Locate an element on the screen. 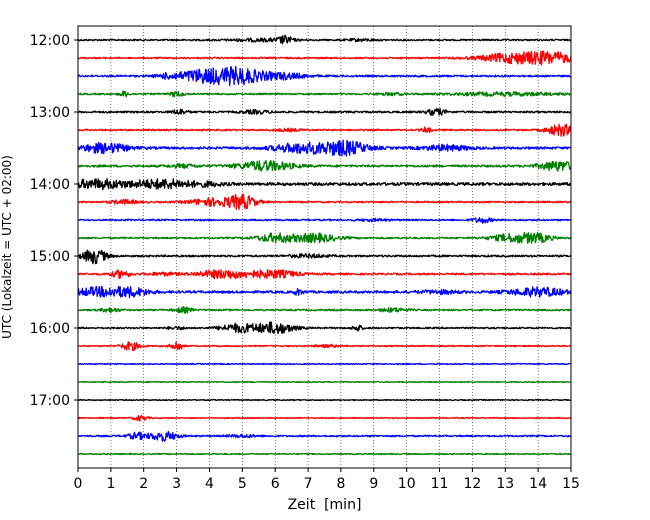 This screenshot has width=650, height=520. x-tick-label: 14 is located at coordinates (538, 484).